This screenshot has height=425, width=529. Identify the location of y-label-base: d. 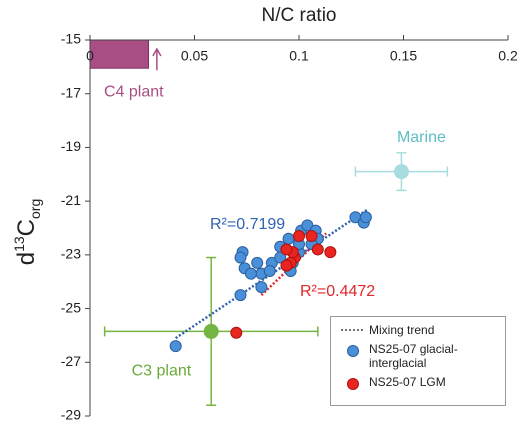
(26, 258).